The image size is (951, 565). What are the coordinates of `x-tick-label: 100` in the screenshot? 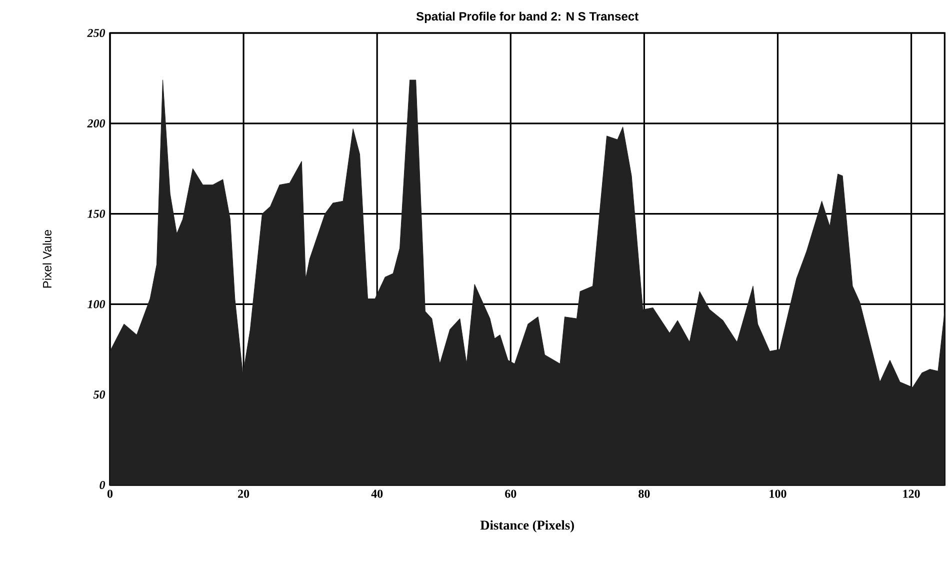 It's located at (778, 494).